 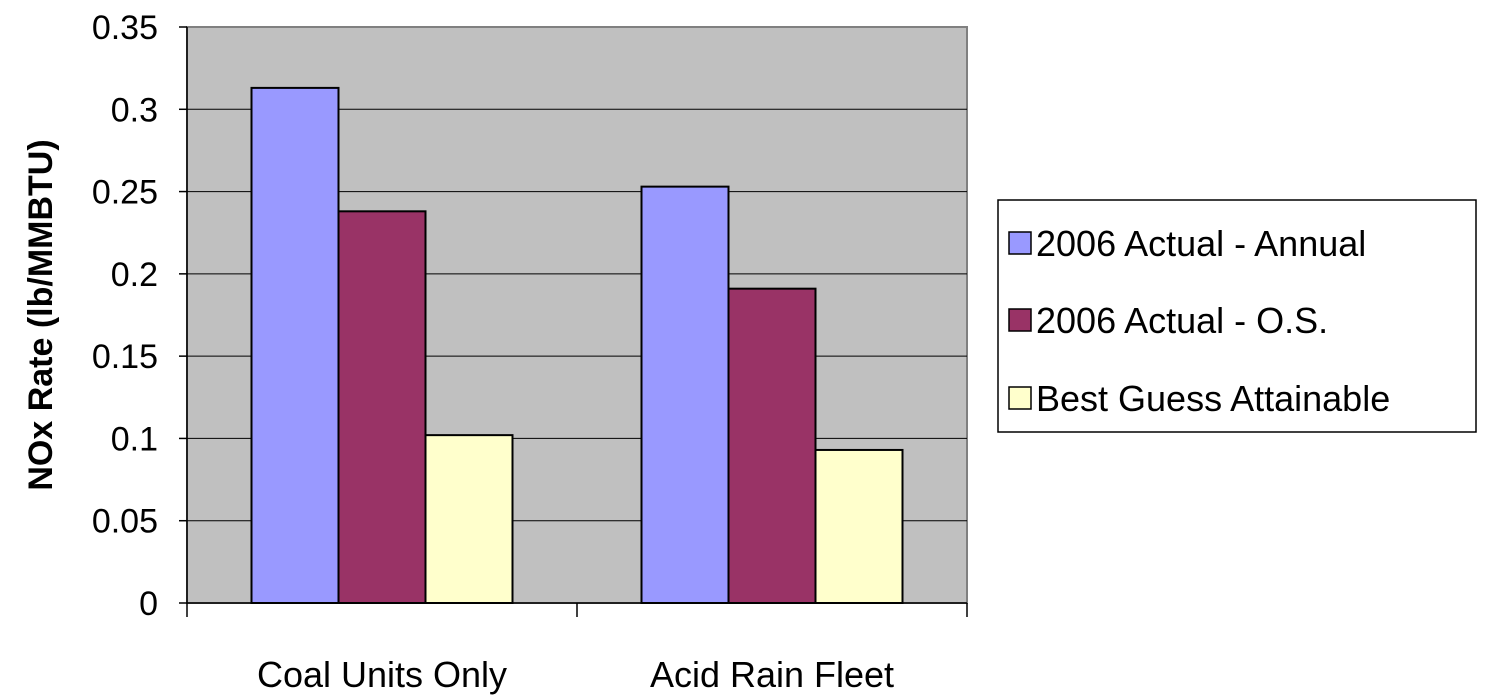 What do you see at coordinates (134, 110) in the screenshot?
I see `y-tick-label: 0.3` at bounding box center [134, 110].